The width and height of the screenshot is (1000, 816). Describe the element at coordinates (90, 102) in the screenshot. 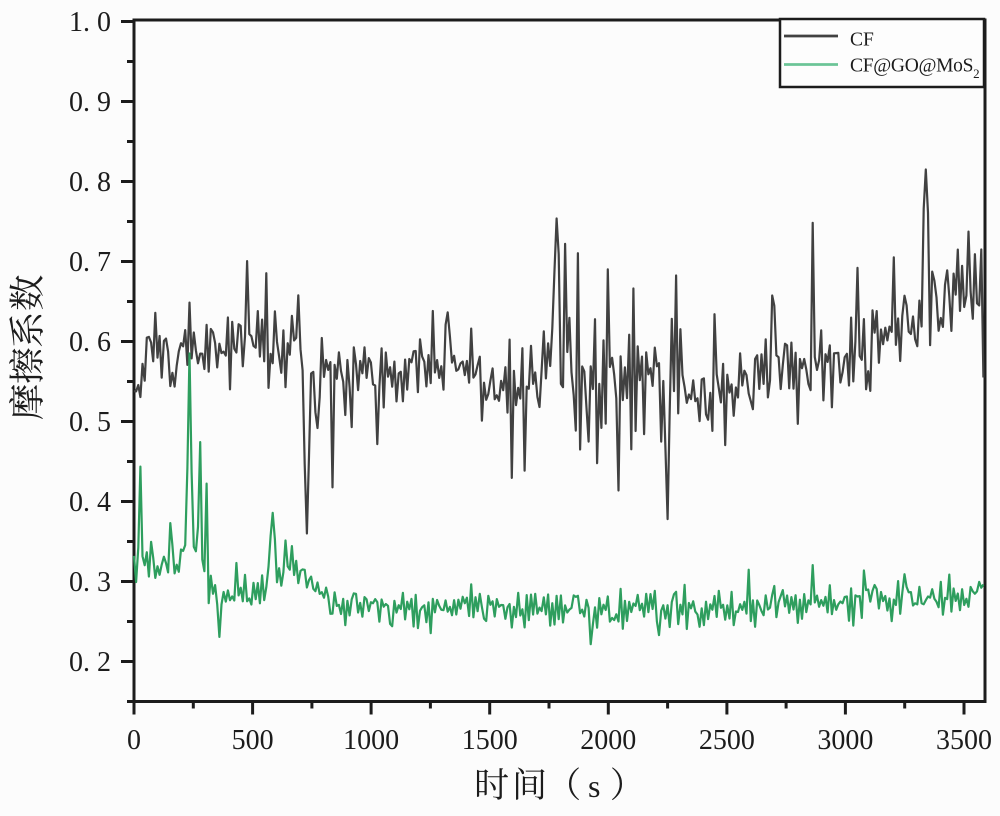

I see `svg-text: 0. 9` at that location.